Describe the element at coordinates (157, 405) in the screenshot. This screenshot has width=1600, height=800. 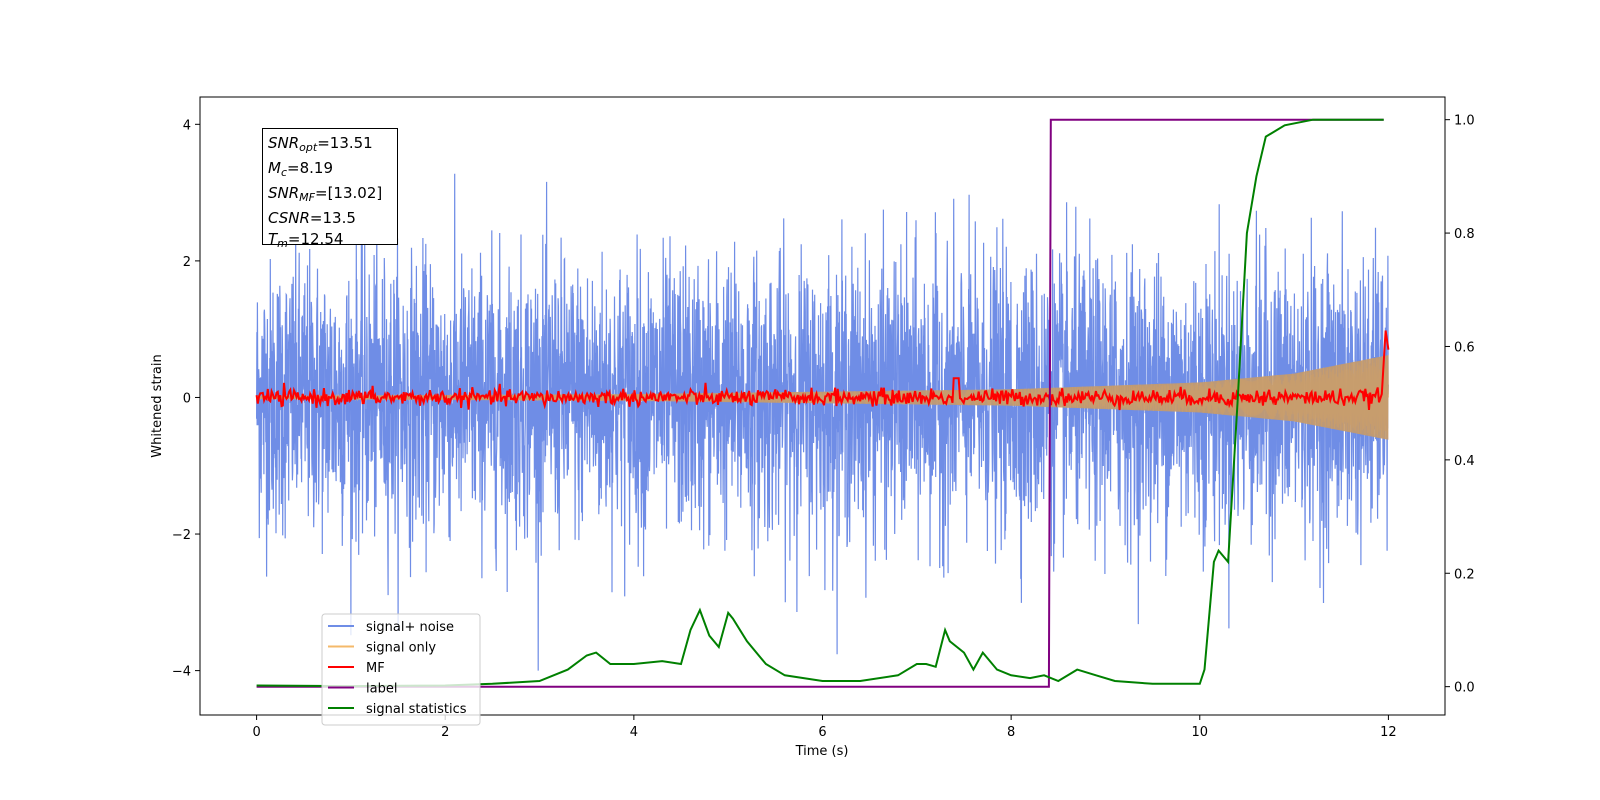
I see `y-axis-label: Whitened strain` at that location.